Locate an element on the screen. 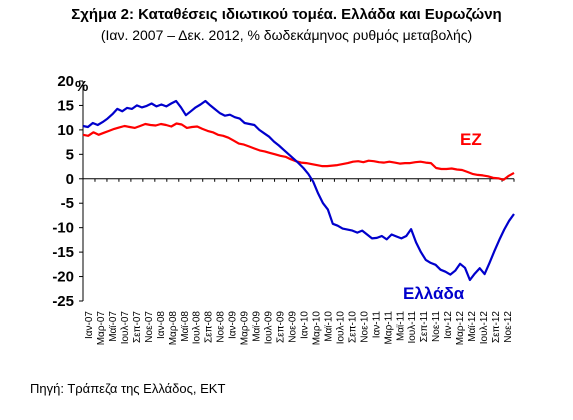 This screenshot has width=573, height=420. x-tick-label: Μαϊ-09 is located at coordinates (257, 326).